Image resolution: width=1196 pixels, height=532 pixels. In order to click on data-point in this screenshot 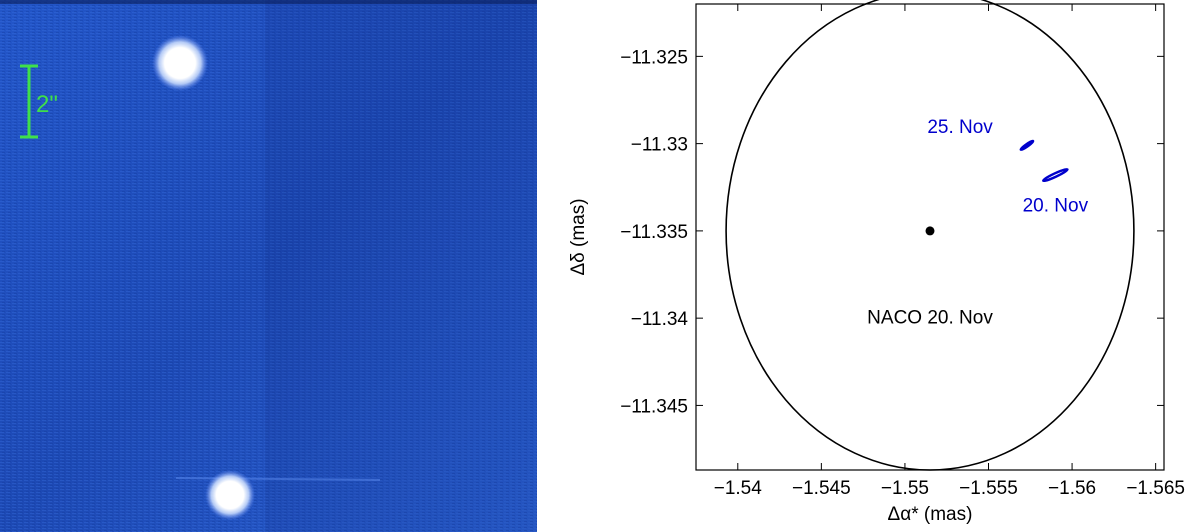, I will do `click(930, 231)`.